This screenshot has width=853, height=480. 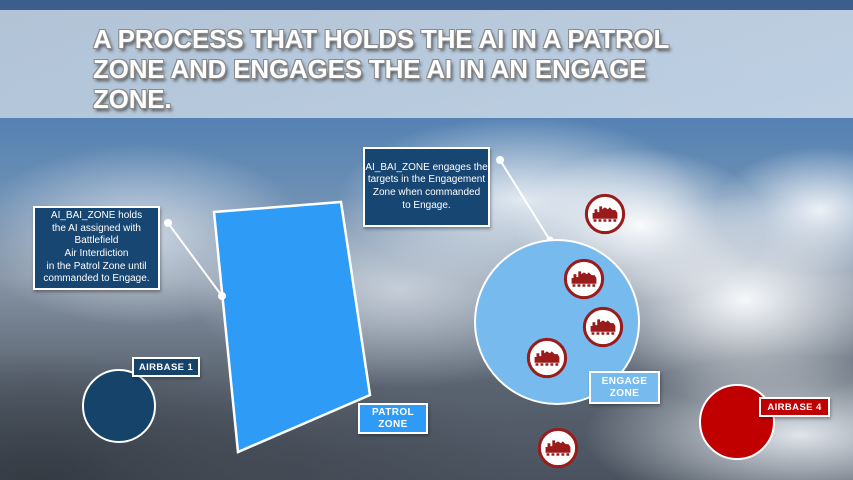 What do you see at coordinates (119, 406) in the screenshot?
I see `airbase-1-shape` at bounding box center [119, 406].